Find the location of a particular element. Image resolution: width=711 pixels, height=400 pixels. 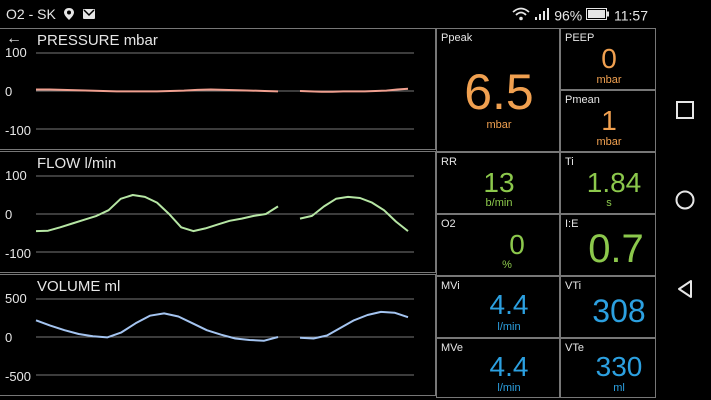

mve-cell: MVe 4.4 l/min is located at coordinates (498, 368).